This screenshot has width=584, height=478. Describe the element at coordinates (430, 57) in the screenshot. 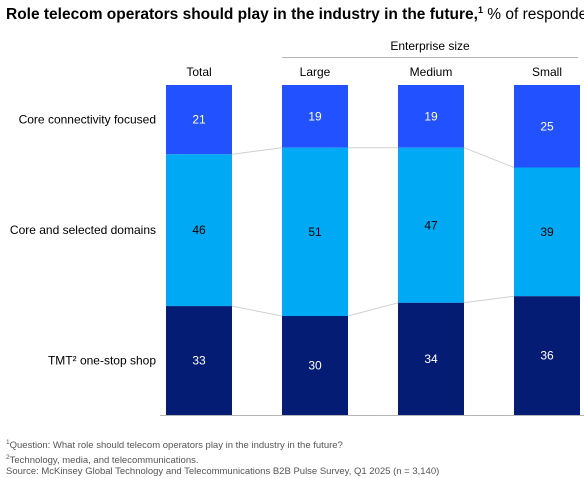

I see `enterprise-size-divider` at that location.